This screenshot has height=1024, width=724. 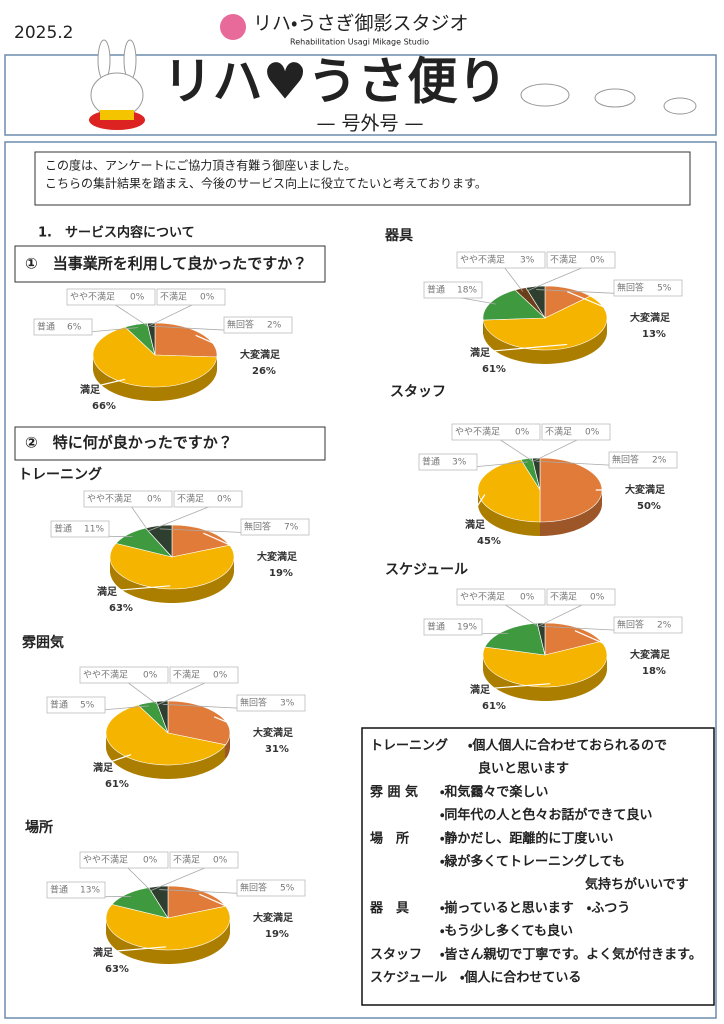 What do you see at coordinates (608, 99) in the screenshot?
I see `running-rabbits` at bounding box center [608, 99].